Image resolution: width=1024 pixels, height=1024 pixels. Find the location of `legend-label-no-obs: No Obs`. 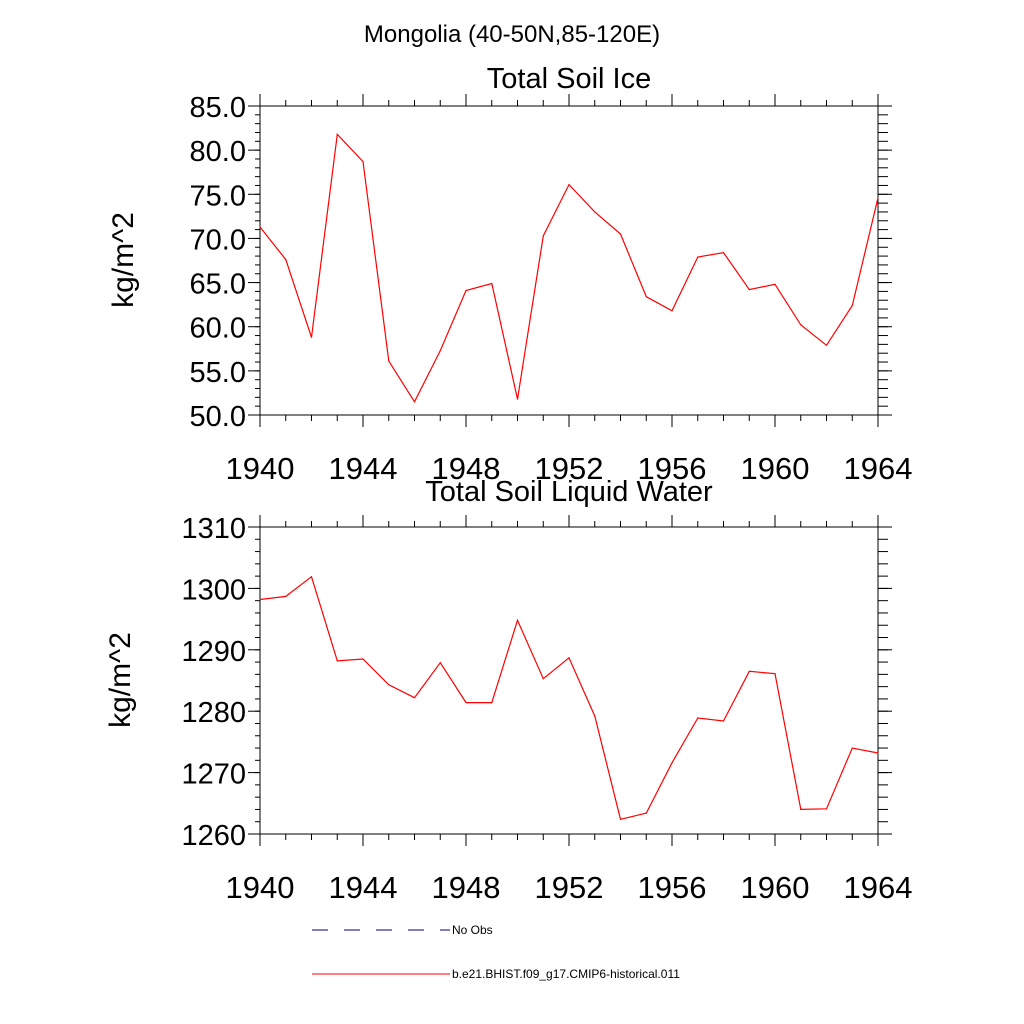

legend-label-no-obs: No Obs is located at coordinates (472, 930).